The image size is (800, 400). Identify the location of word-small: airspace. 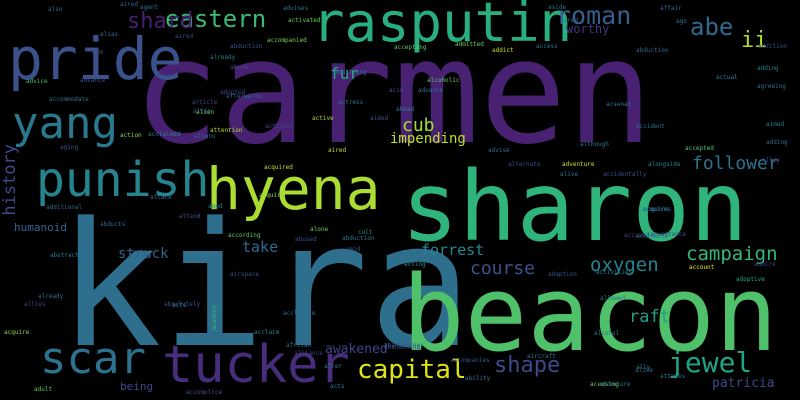
(244, 274).